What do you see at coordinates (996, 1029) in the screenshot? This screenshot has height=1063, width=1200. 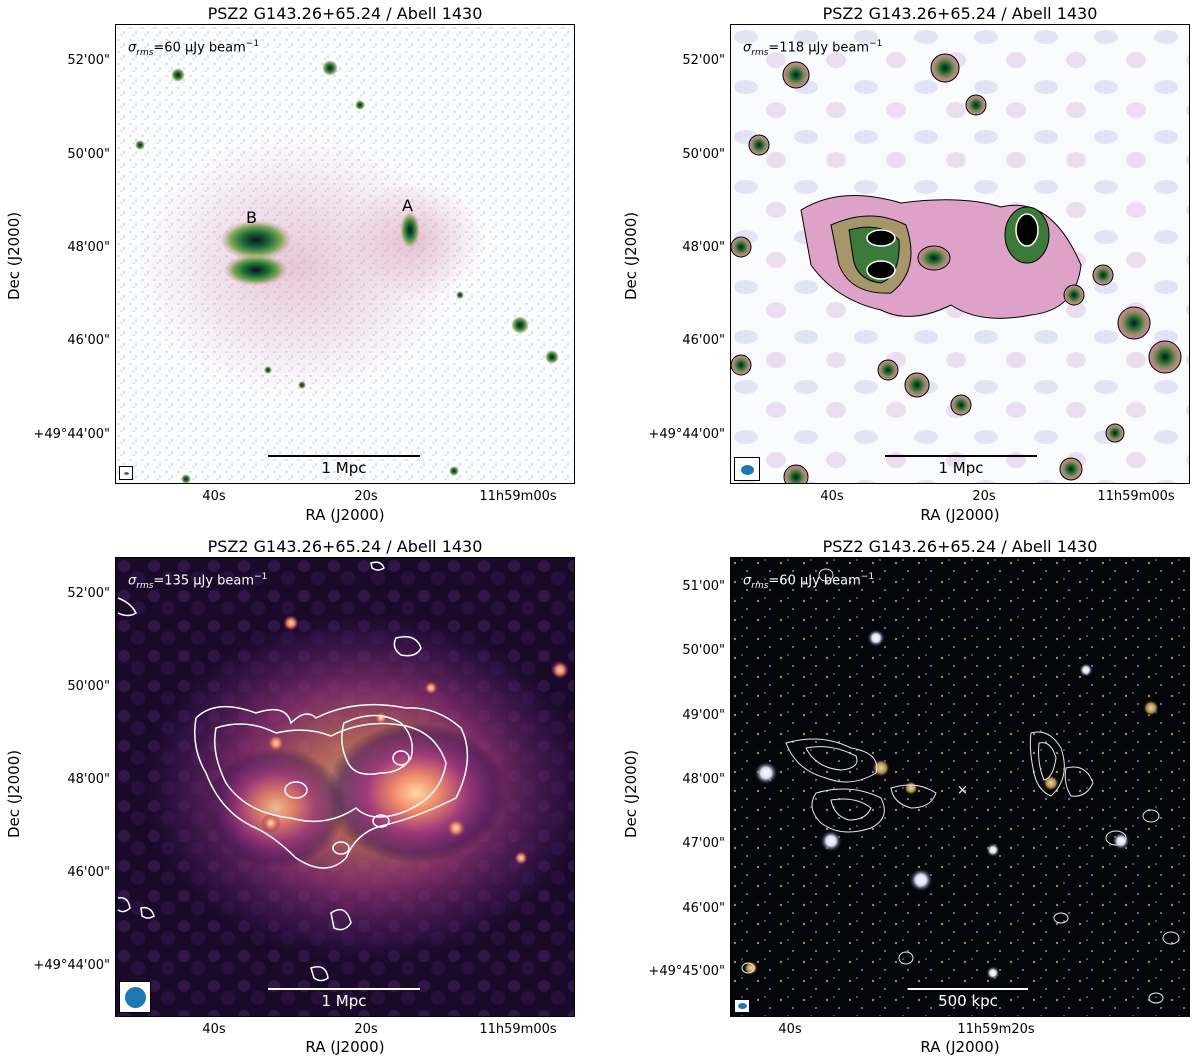 I see `x-tick: 11h59m20s` at bounding box center [996, 1029].